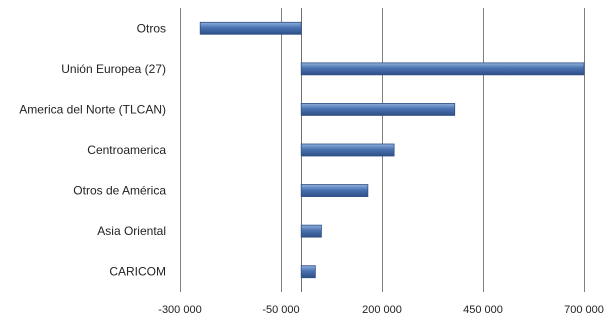  I want to click on x-tick-label-4: 700 000, so click(584, 310).